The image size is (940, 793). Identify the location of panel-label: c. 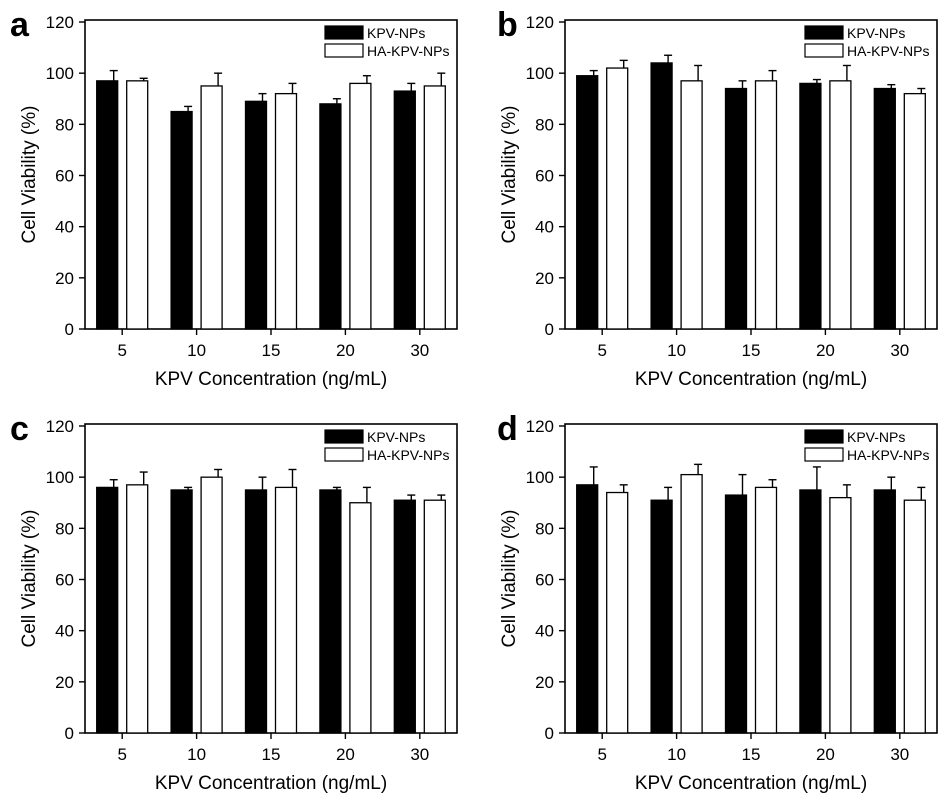
(19, 429).